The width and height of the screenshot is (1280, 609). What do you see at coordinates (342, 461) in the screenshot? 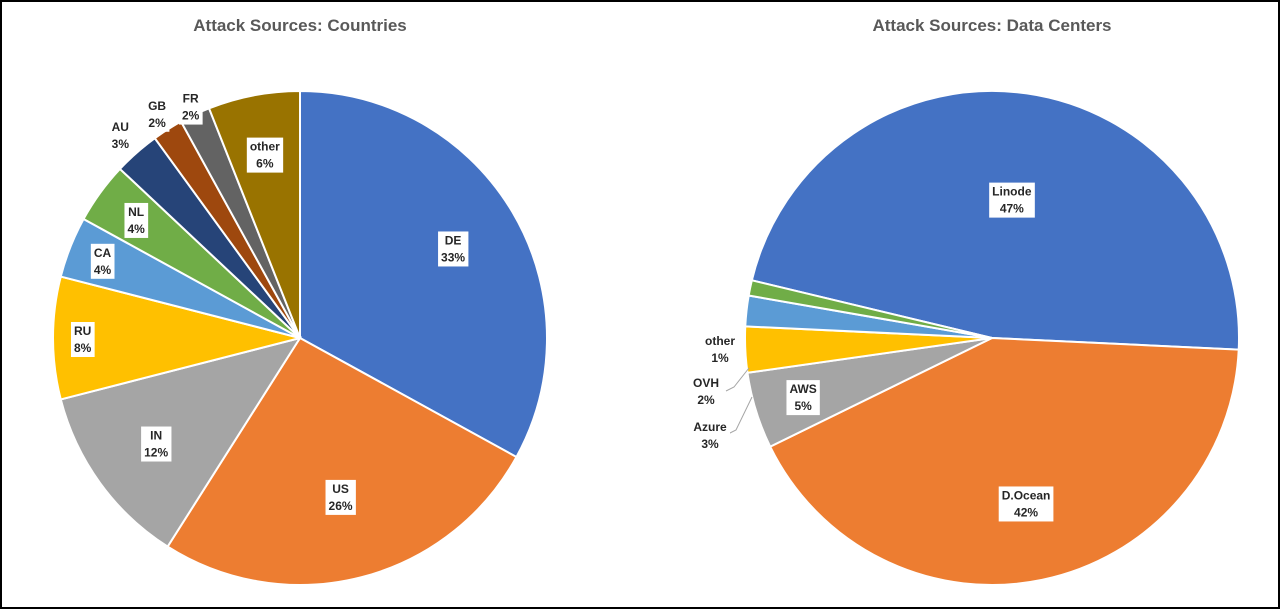
I see `pie-slice-us` at bounding box center [342, 461].